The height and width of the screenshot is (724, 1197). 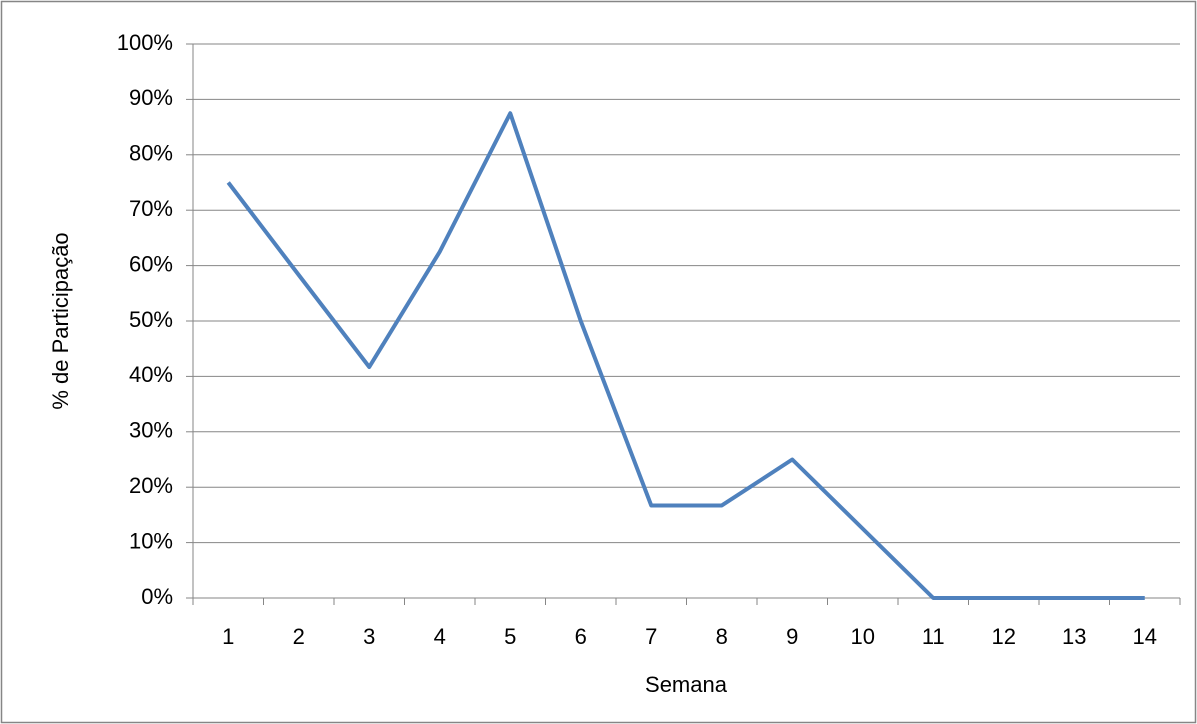 What do you see at coordinates (151, 208) in the screenshot?
I see `y-tick-label: 70%` at bounding box center [151, 208].